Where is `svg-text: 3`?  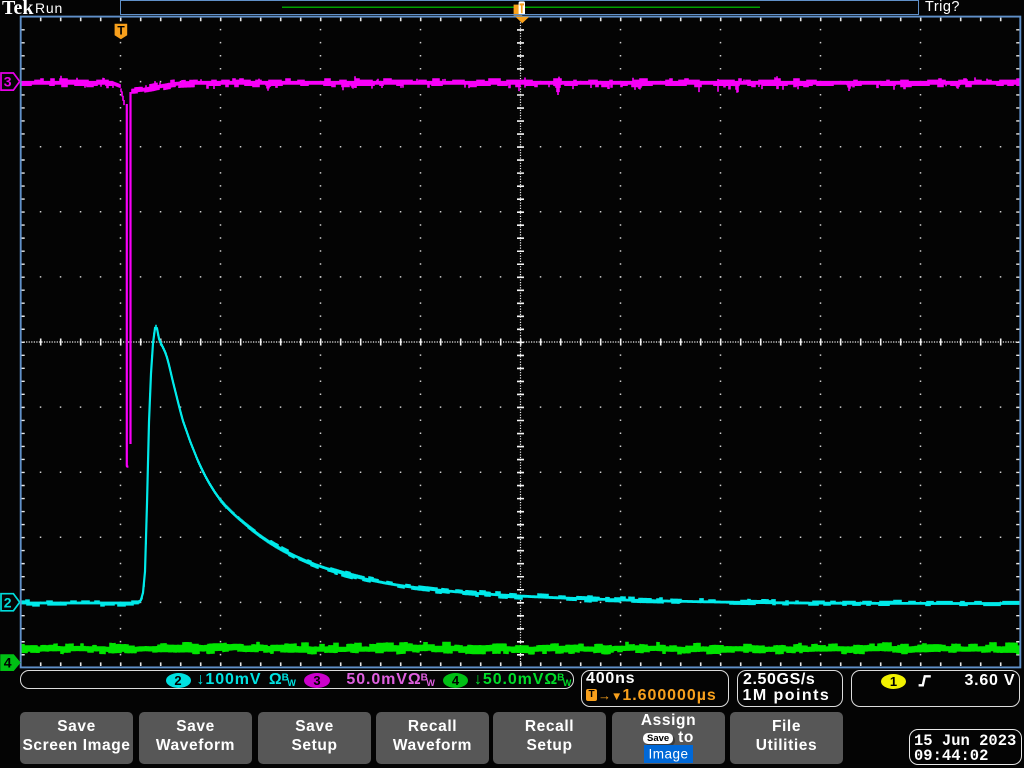
svg-text: 3 is located at coordinates (8, 82).